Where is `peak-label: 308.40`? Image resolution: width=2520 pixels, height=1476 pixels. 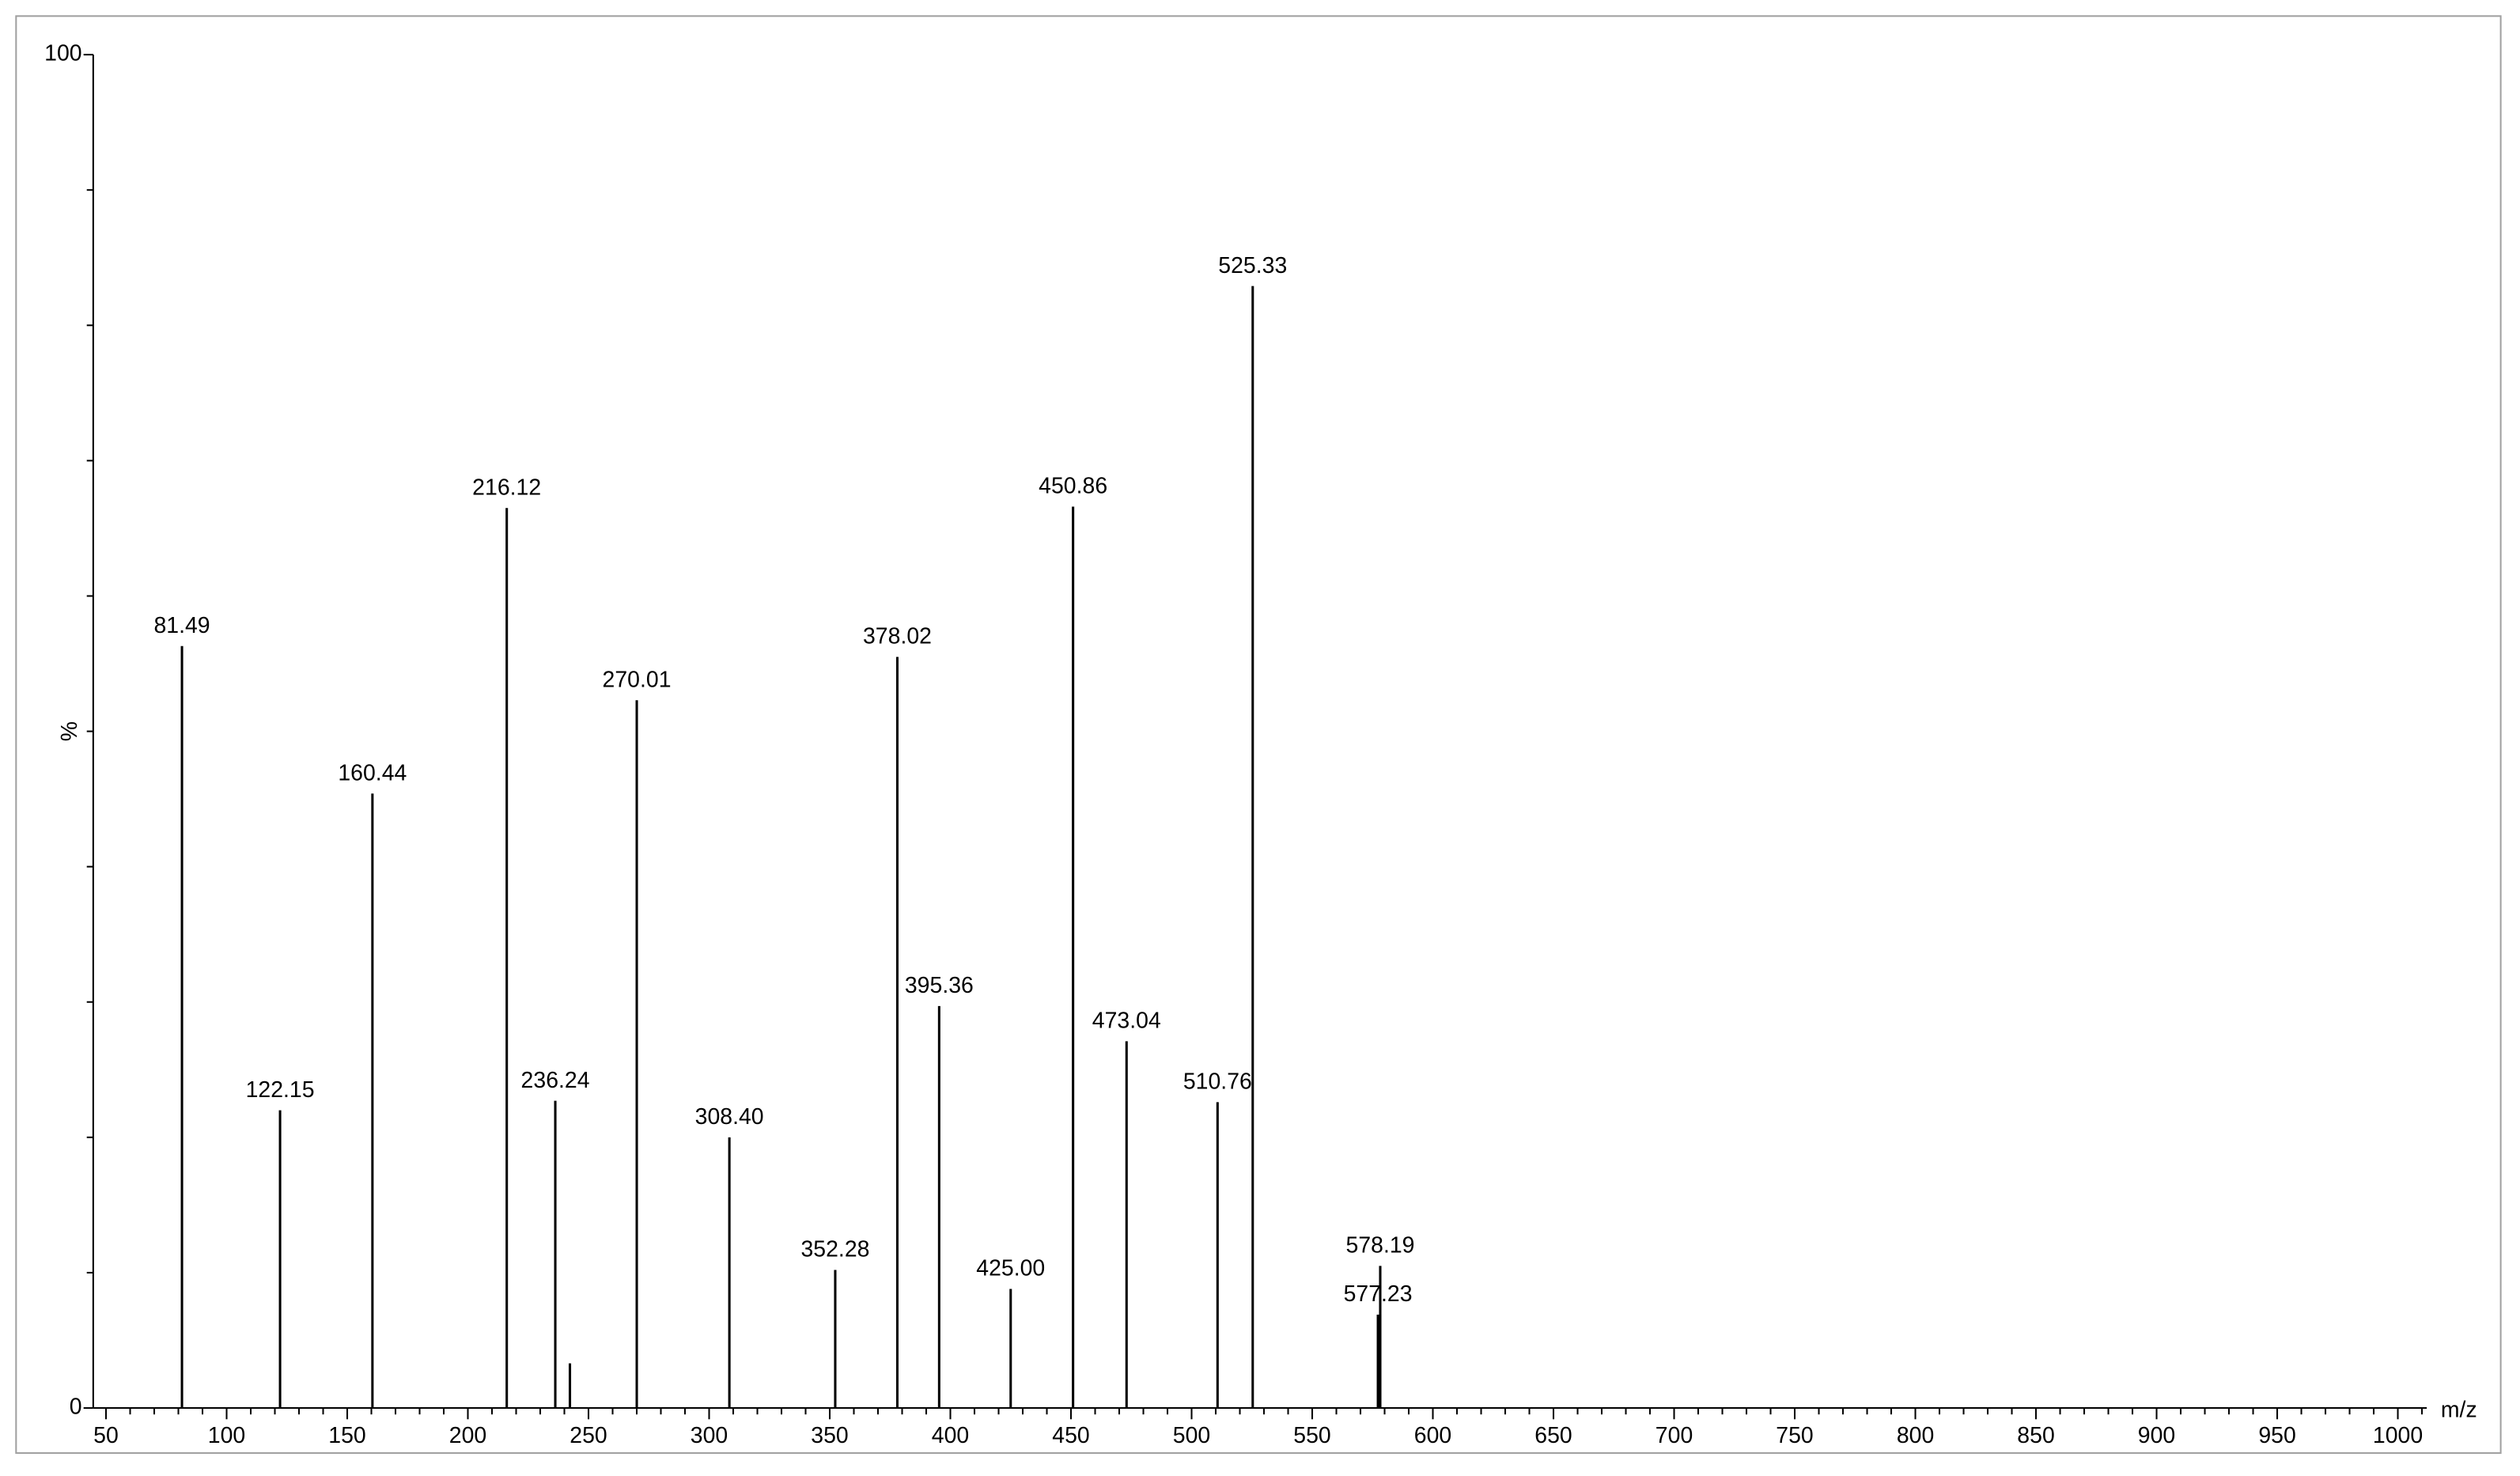
peak-label: 308.40 is located at coordinates (729, 1117).